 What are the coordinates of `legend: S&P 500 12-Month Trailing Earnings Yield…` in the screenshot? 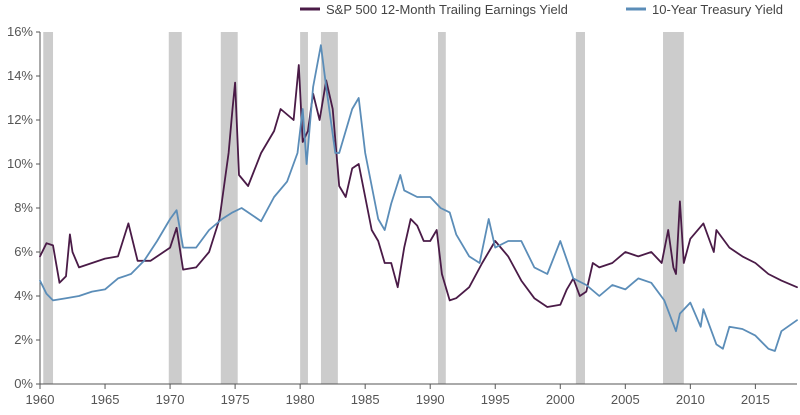 It's located at (541, 9).